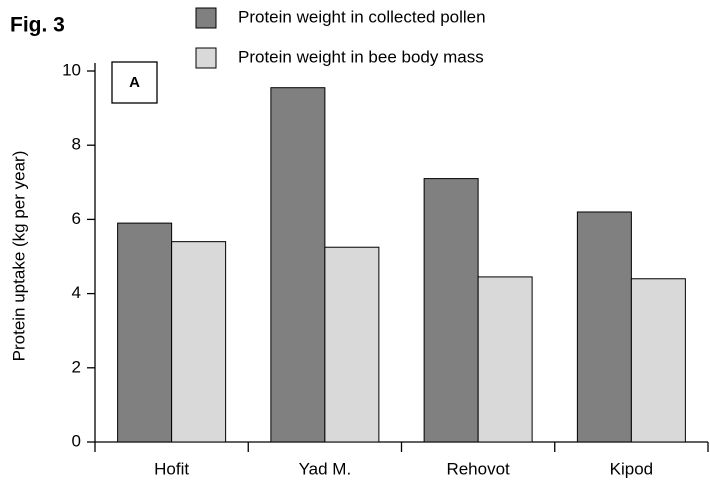 The image size is (710, 483). What do you see at coordinates (76, 440) in the screenshot?
I see `y-tick-label: 0` at bounding box center [76, 440].